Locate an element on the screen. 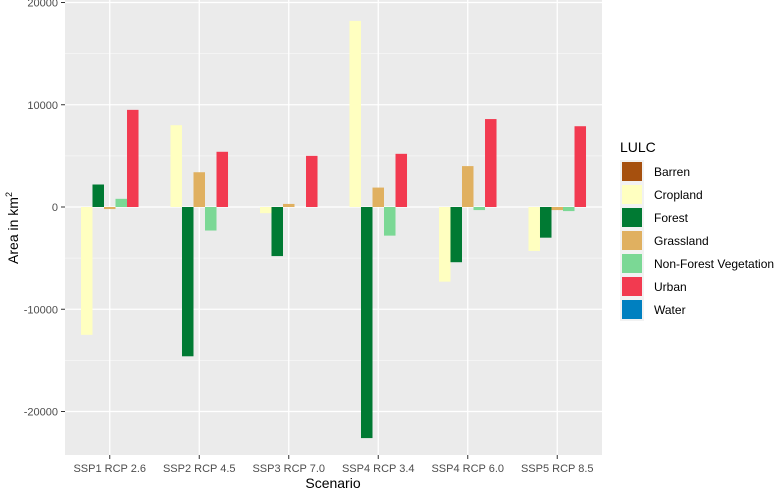 The width and height of the screenshot is (782, 494). y-axis: -20000 -10000 0 10000 20000 is located at coordinates (44, 209).